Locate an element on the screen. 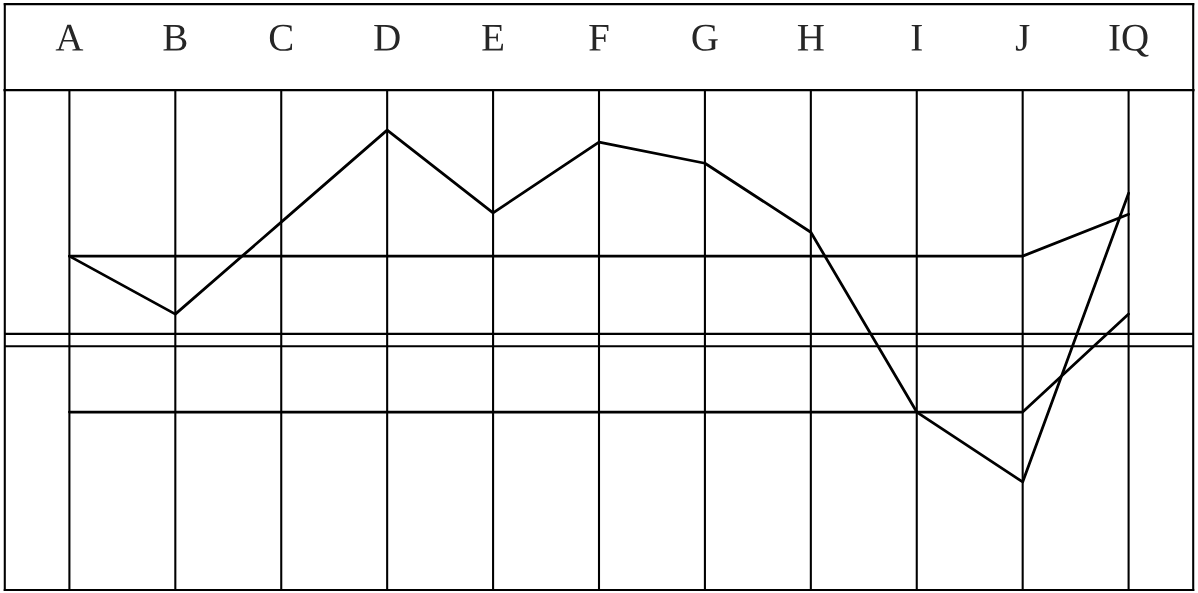 This screenshot has width=1198, height=593. x-tick-label: A is located at coordinates (69, 37).